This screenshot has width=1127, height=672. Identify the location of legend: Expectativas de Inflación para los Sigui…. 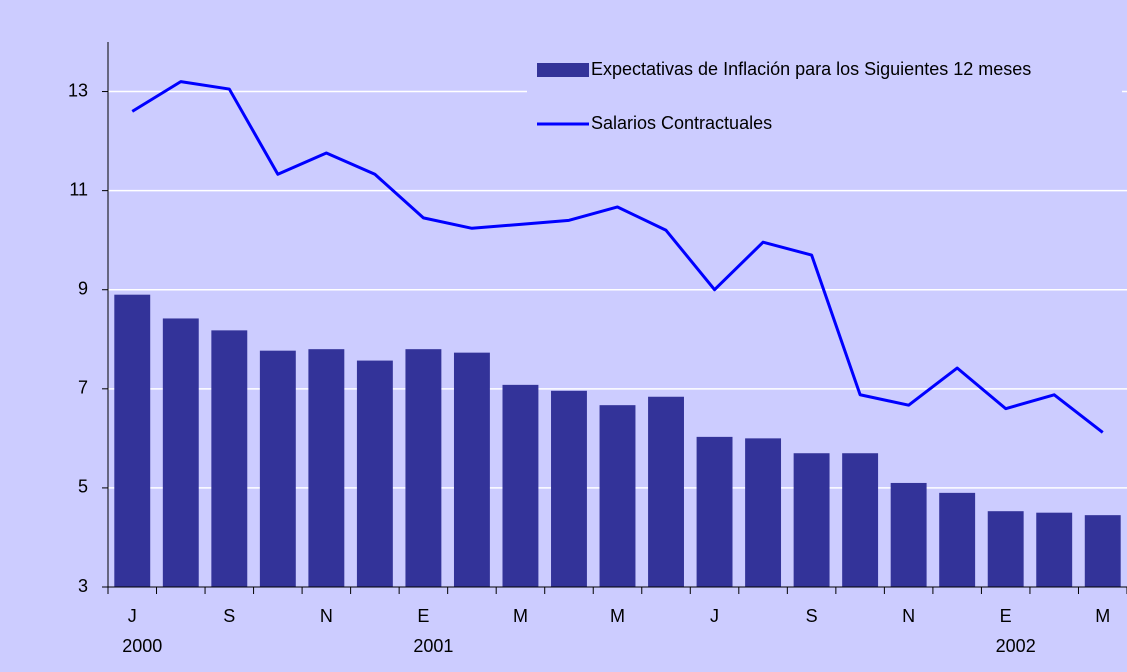
(824, 99).